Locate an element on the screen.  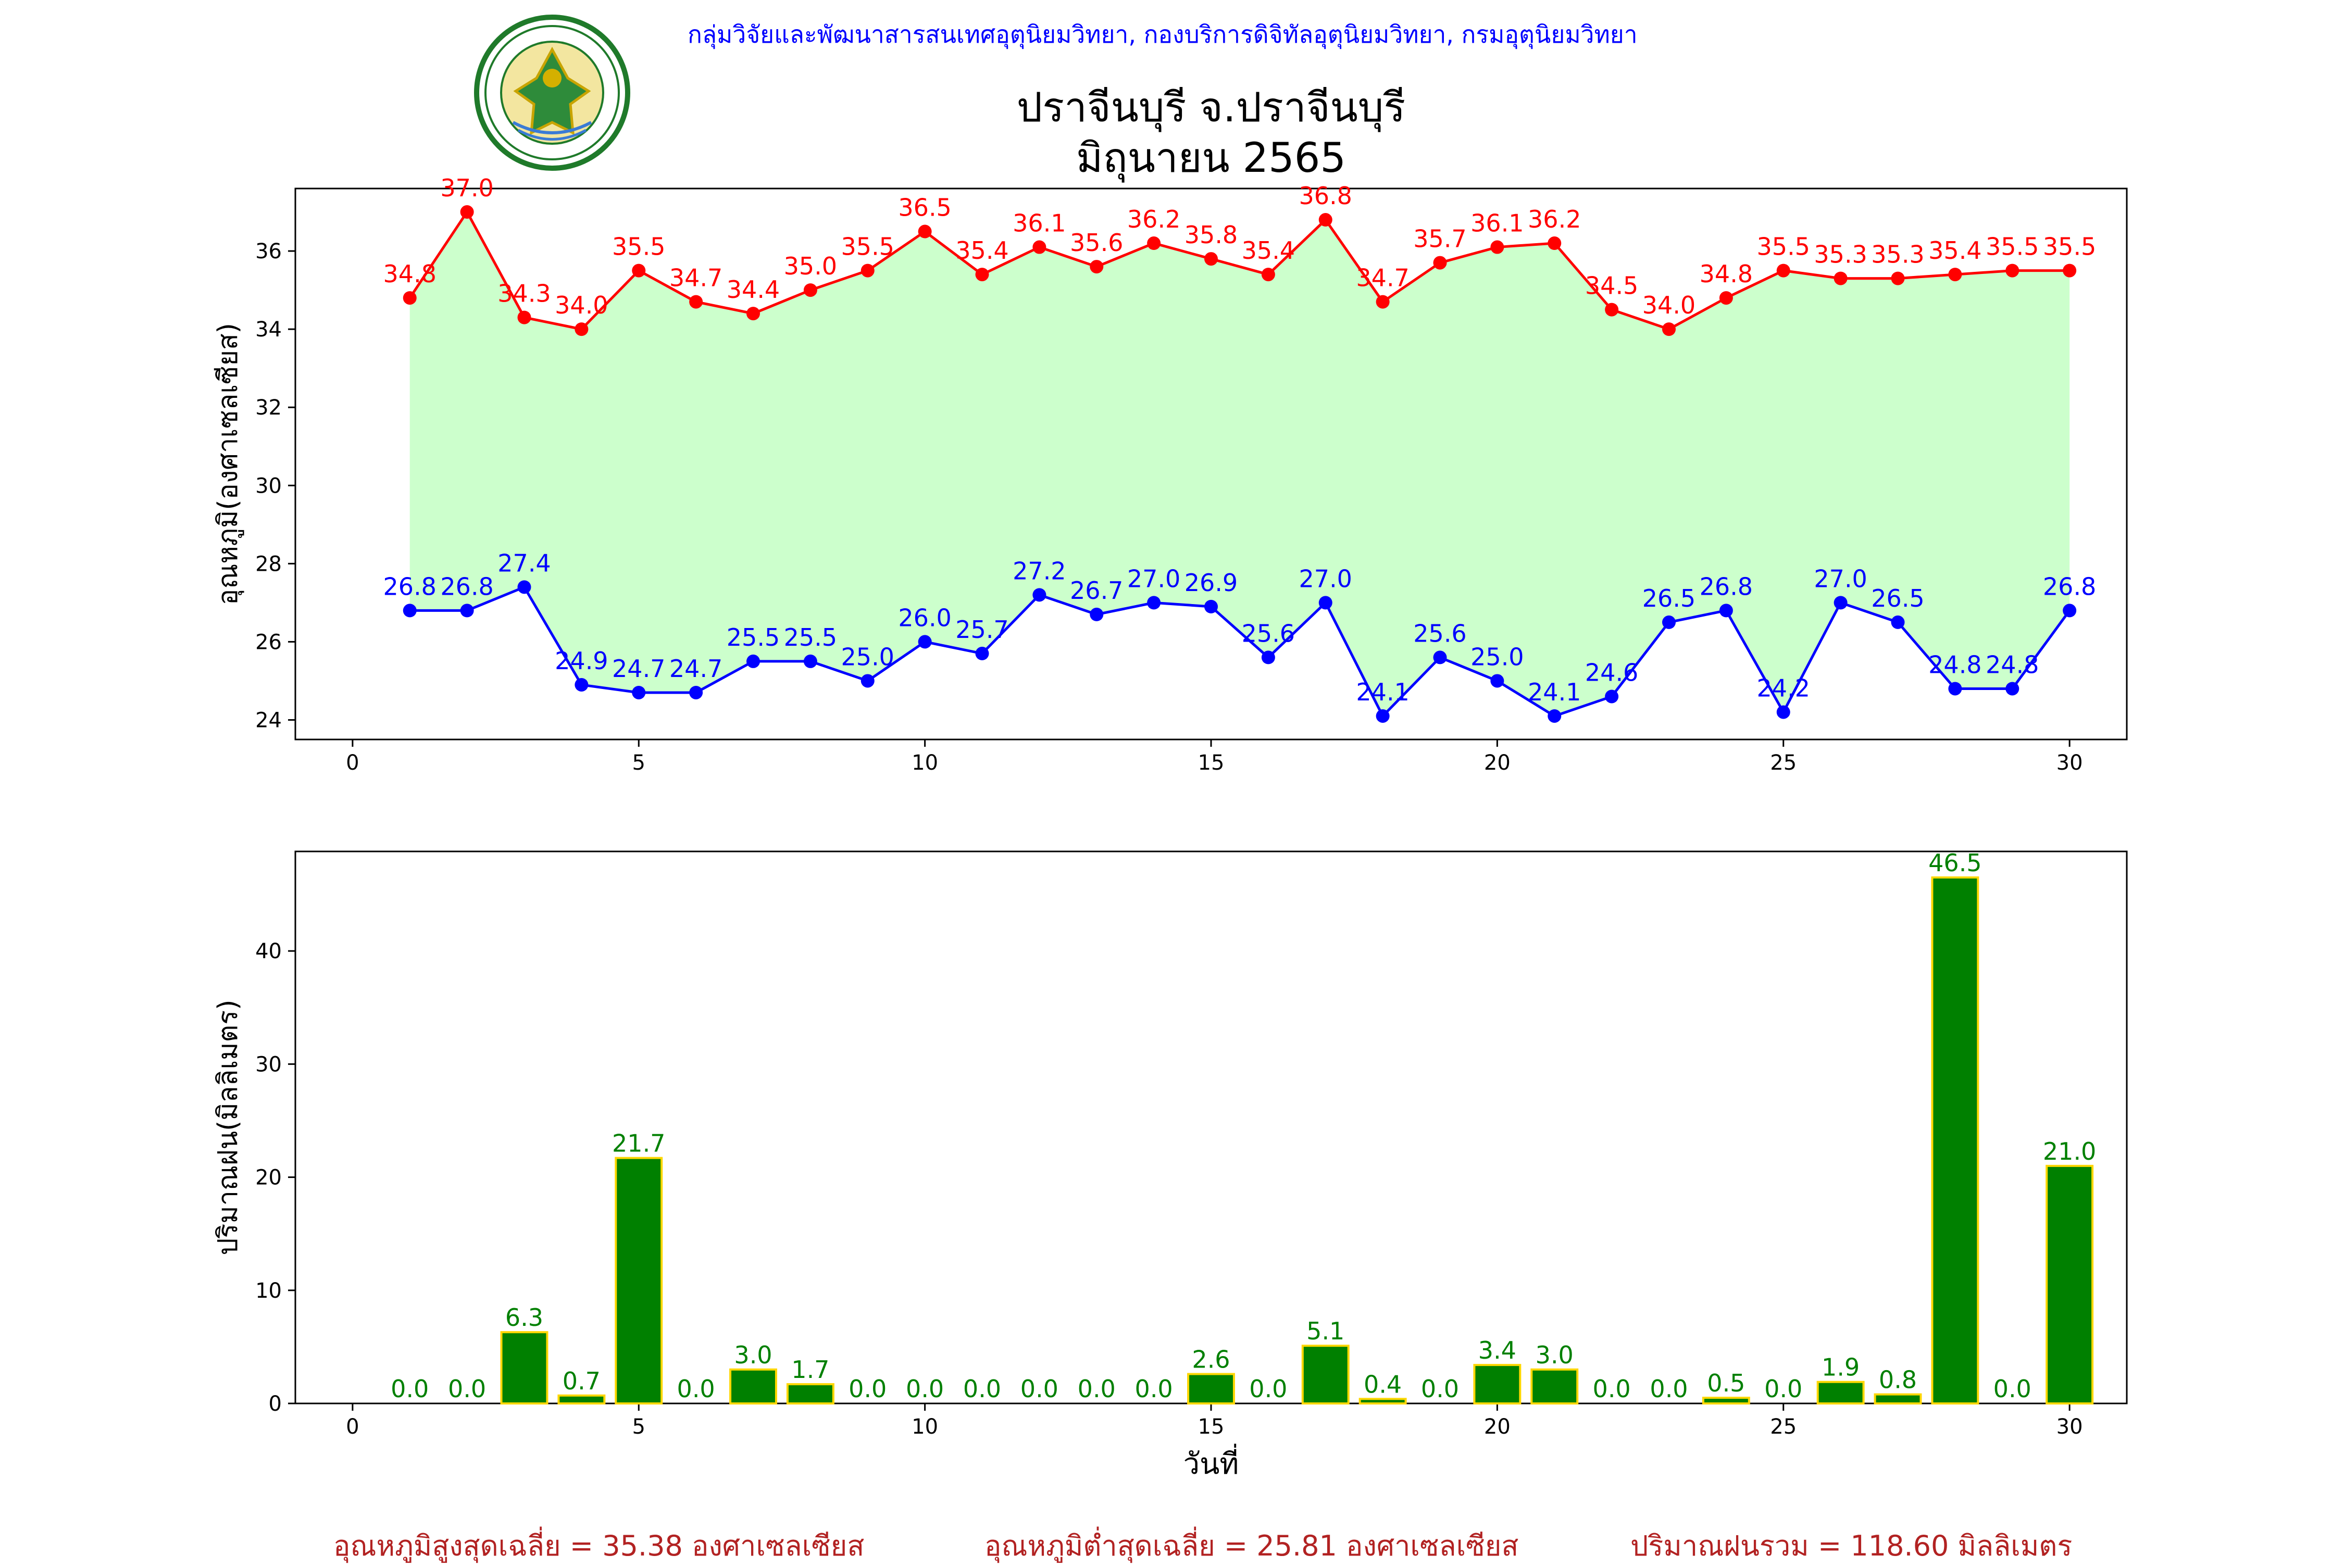
max-temperature-data-label: 36.5 is located at coordinates (924, 208).